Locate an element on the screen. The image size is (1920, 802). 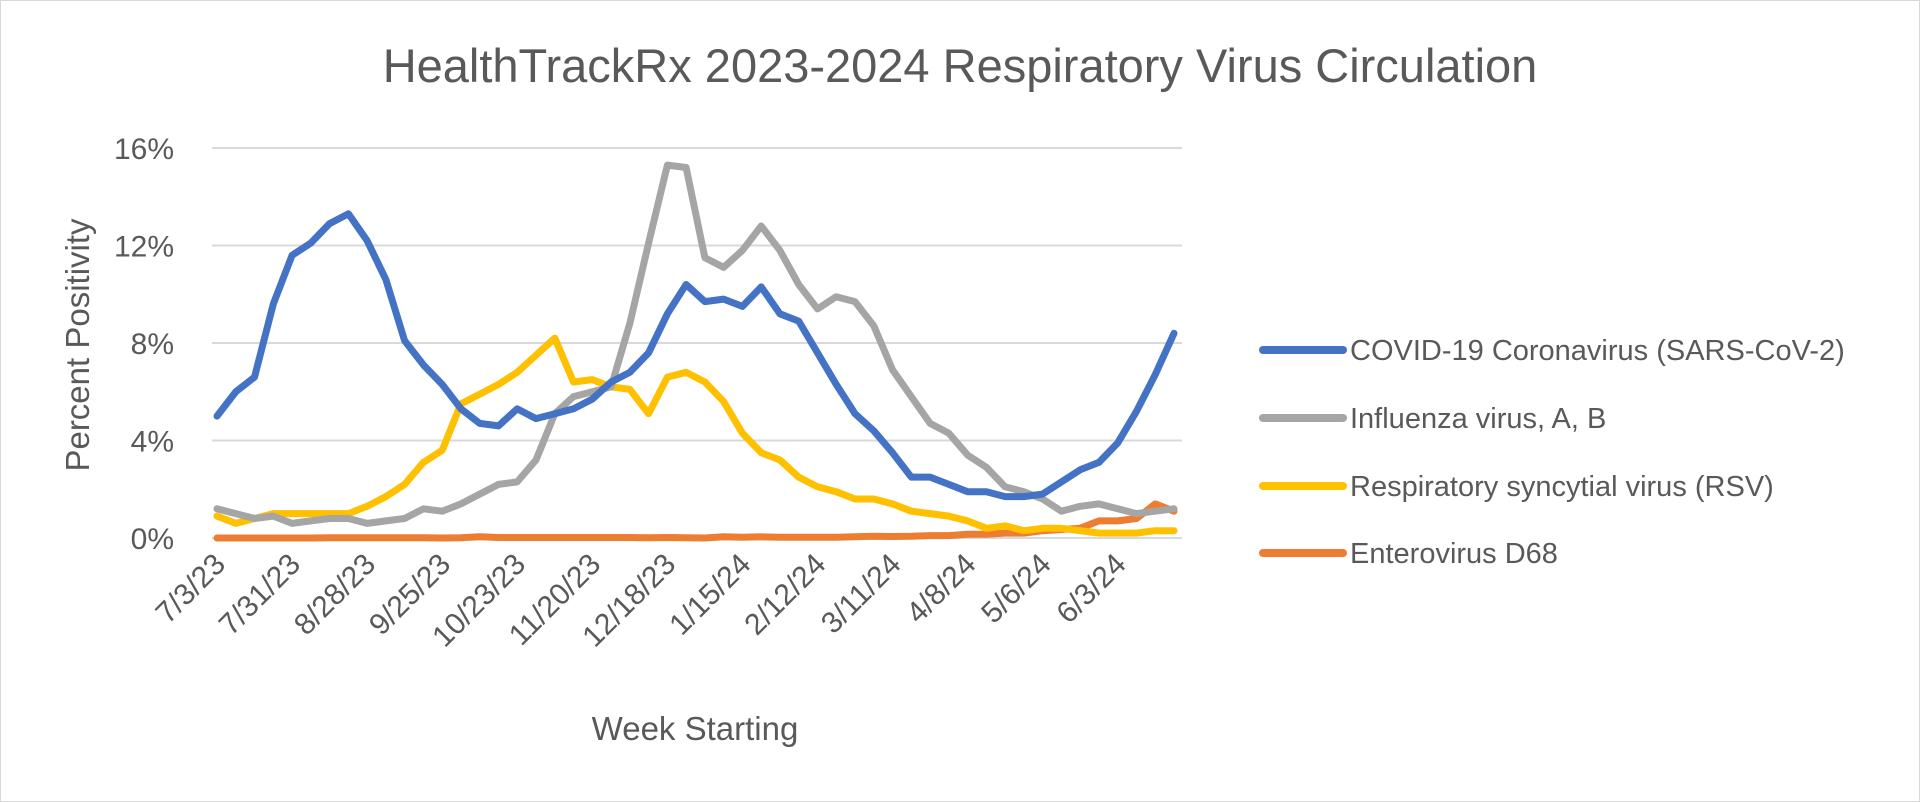
x-tick-label: 4/8/24 is located at coordinates (941, 589).